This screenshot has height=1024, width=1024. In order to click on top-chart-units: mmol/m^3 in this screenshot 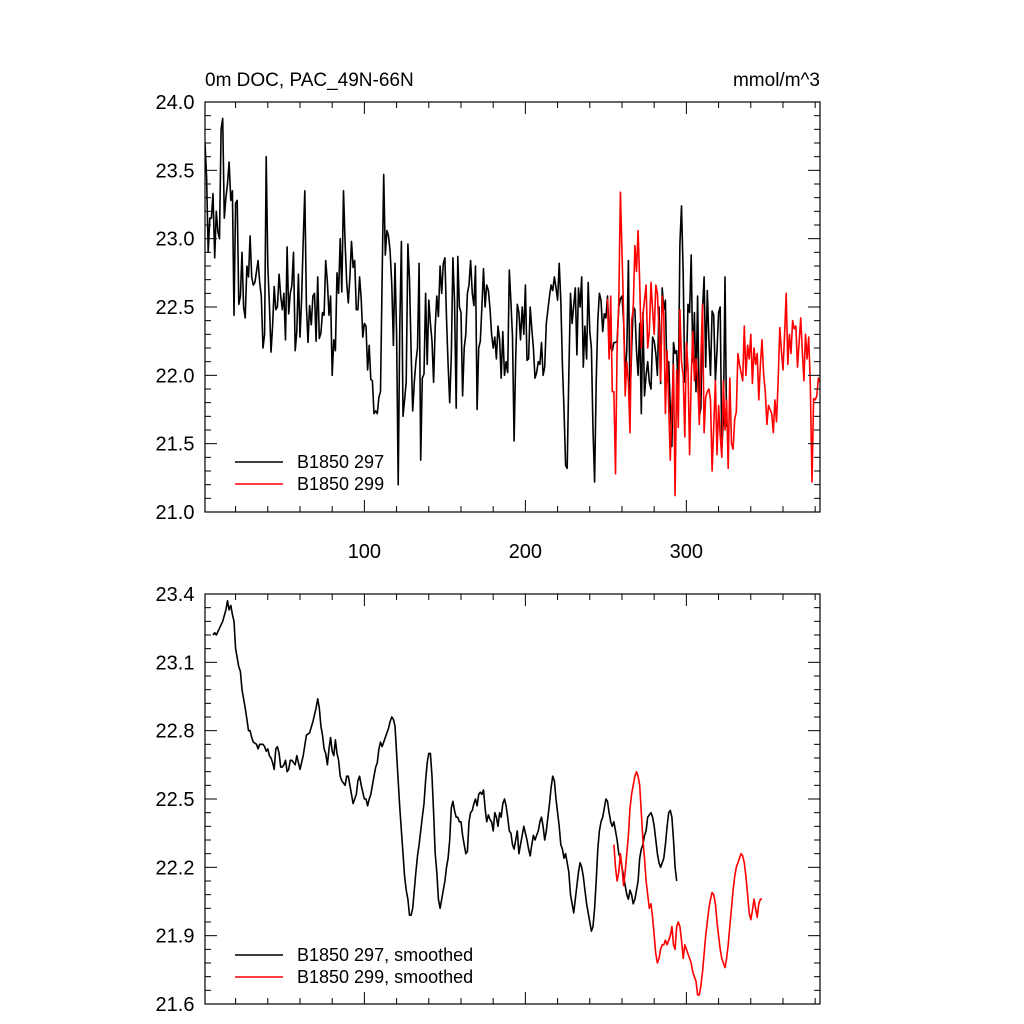, I will do `click(776, 80)`.